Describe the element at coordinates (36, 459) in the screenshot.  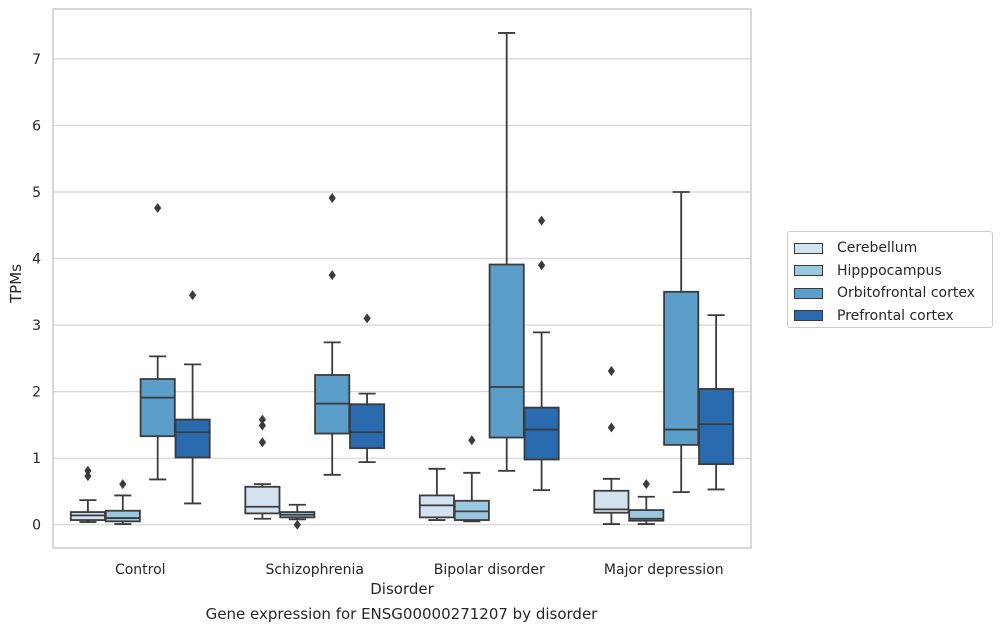
I see `y-tick-label-1: 1` at that location.